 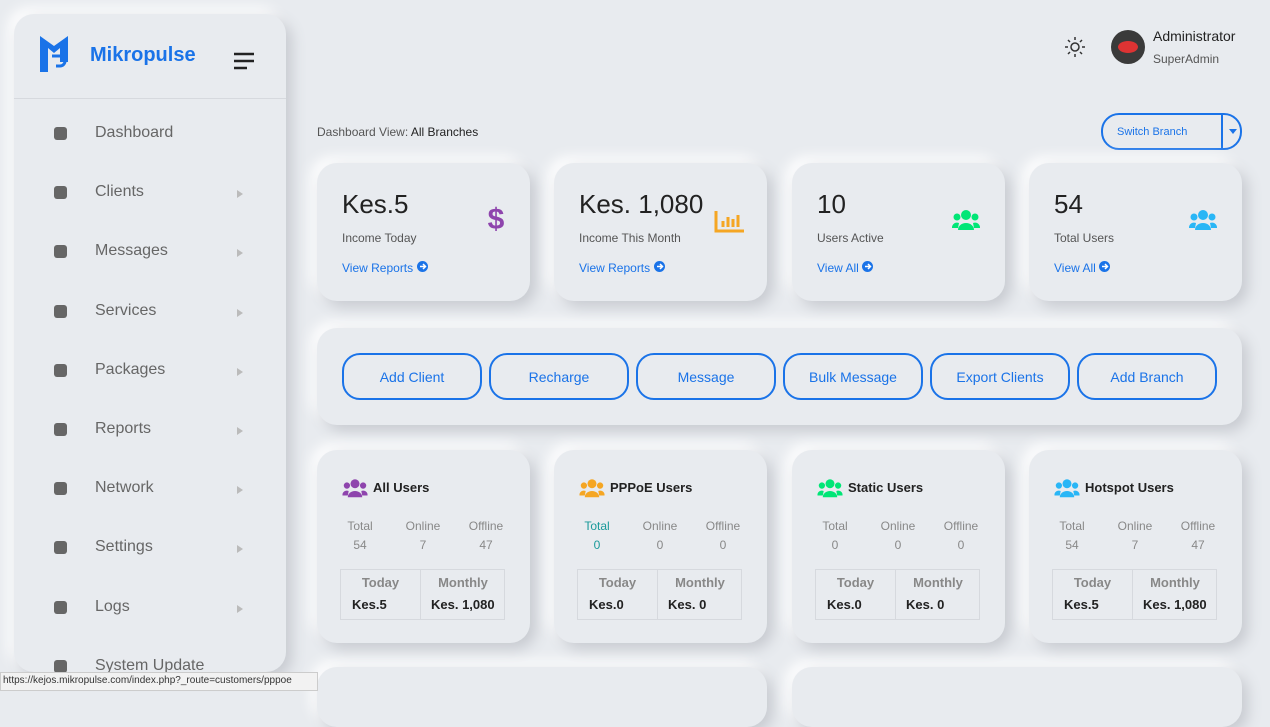 I want to click on stat-label: Total Users, so click(x=1084, y=238).